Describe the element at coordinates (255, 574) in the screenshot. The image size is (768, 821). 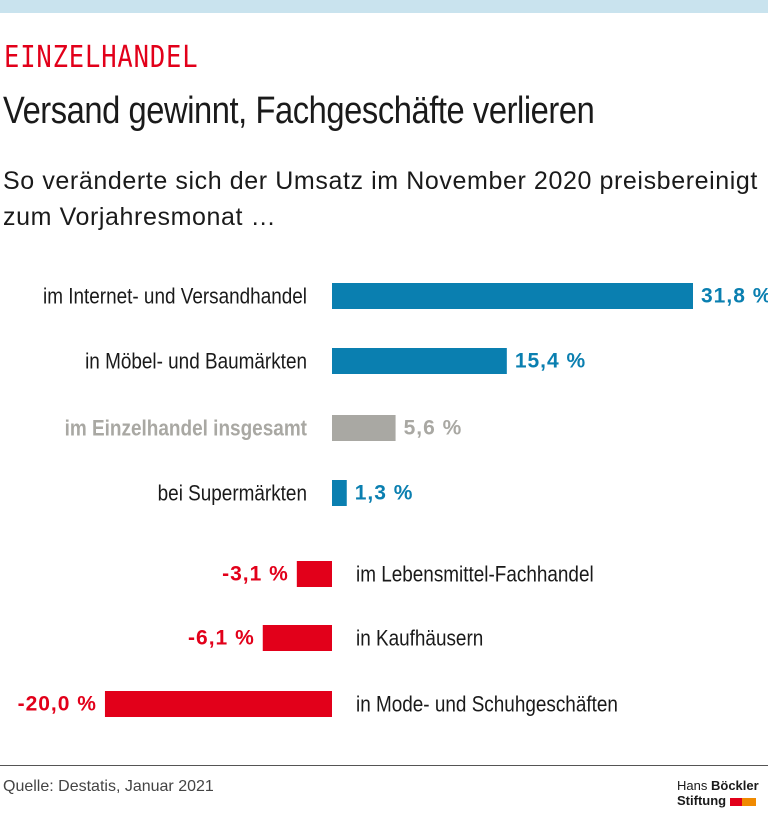
I see `value-label: -3,1 %` at that location.